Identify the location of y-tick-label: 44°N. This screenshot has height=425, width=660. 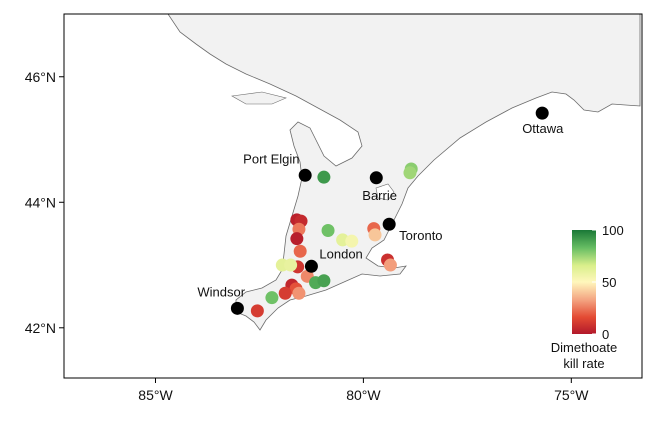
(40, 202).